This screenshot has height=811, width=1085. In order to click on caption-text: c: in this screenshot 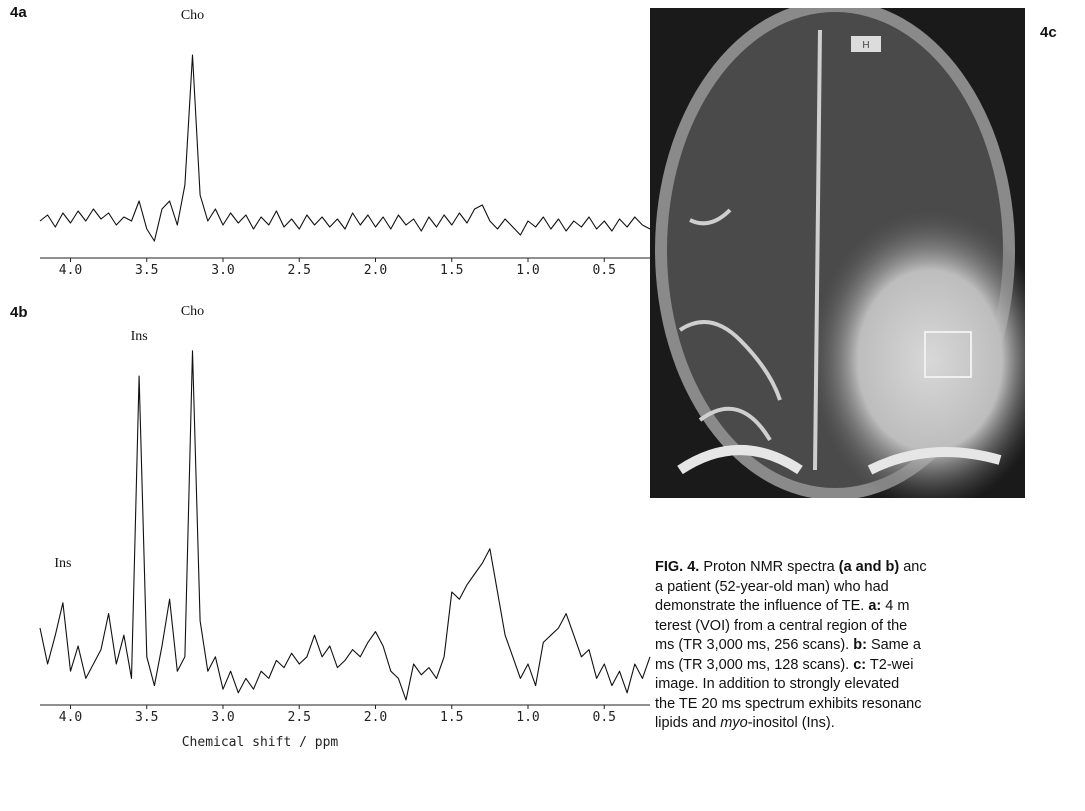, I will do `click(860, 664)`.